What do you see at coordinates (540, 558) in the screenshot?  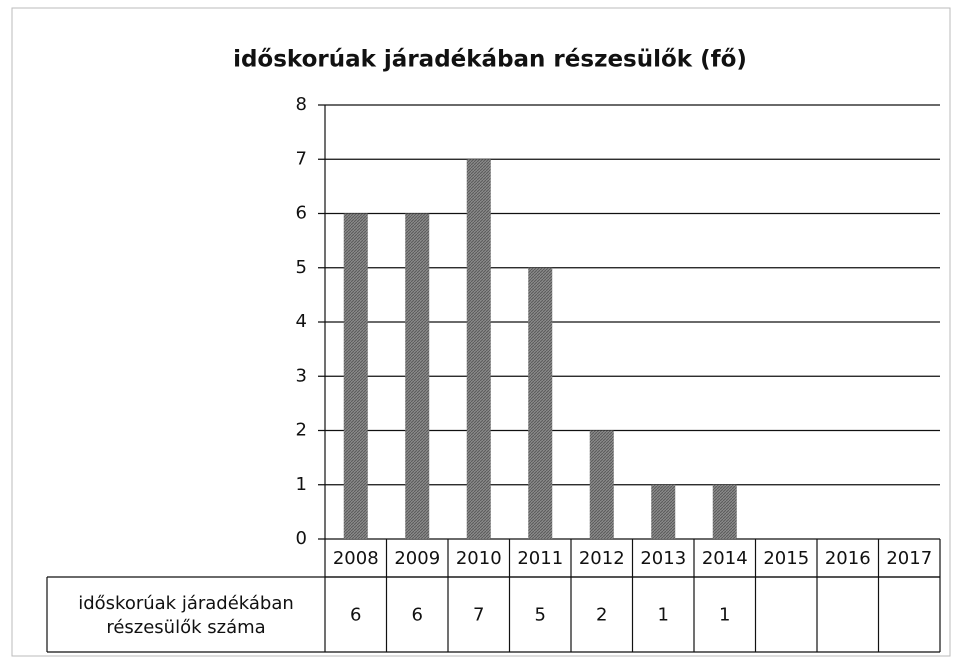 I see `x-tick-label: 2011` at bounding box center [540, 558].